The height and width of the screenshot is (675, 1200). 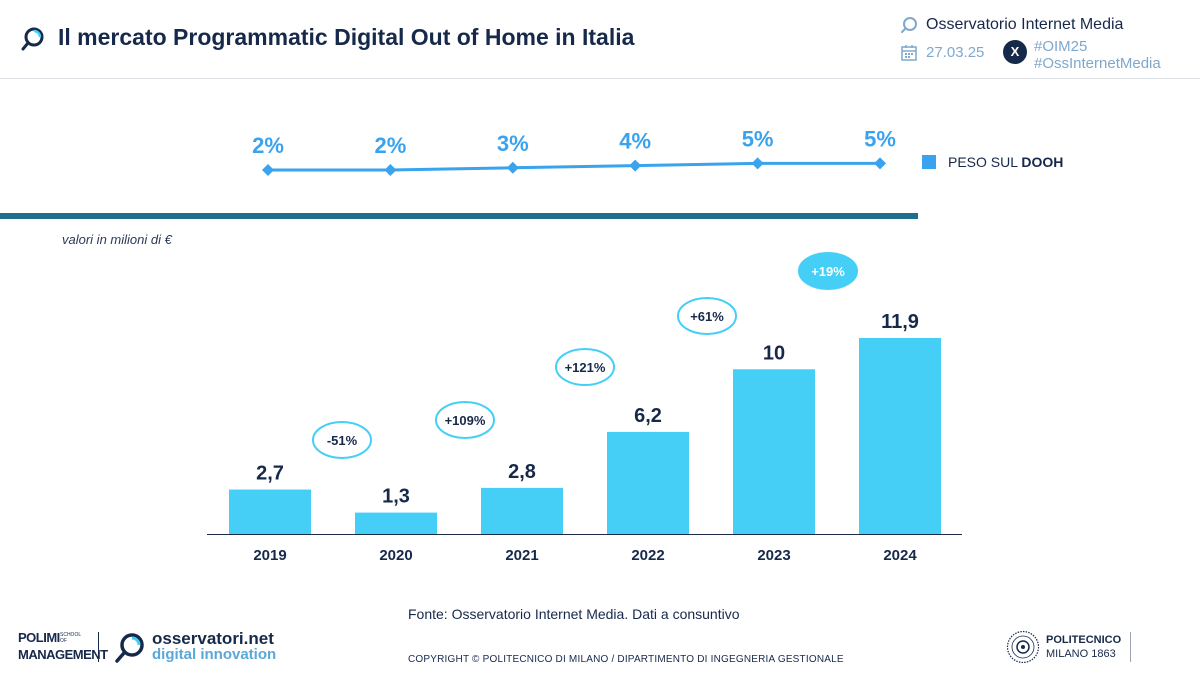 What do you see at coordinates (900, 555) in the screenshot?
I see `x-tick-label: 2024` at bounding box center [900, 555].